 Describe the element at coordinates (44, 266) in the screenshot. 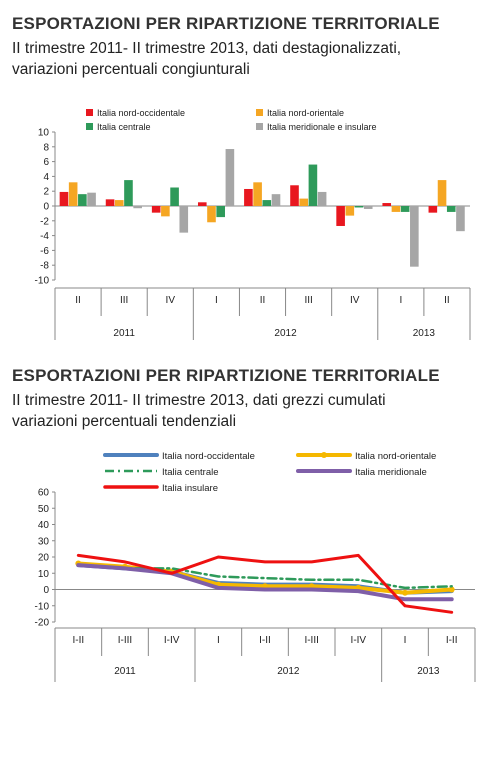

I see `y-tick-label: -8` at that location.